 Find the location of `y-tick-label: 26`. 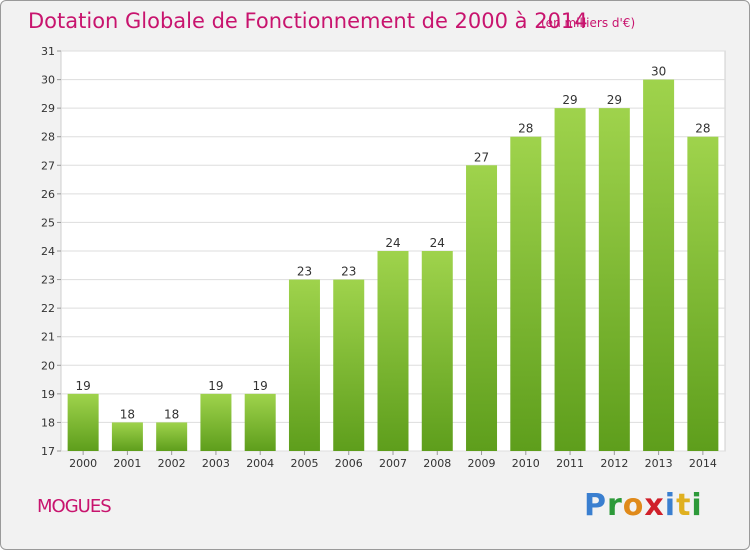

y-tick-label: 26 is located at coordinates (48, 194).